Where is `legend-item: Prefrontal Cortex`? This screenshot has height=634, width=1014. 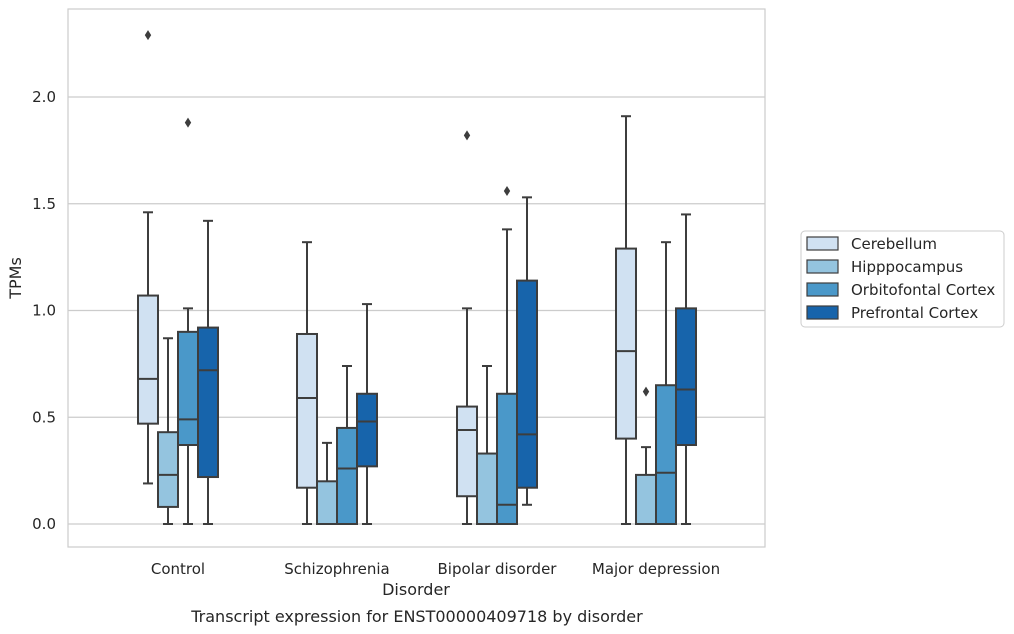 legend-item: Prefrontal Cortex is located at coordinates (892, 313).